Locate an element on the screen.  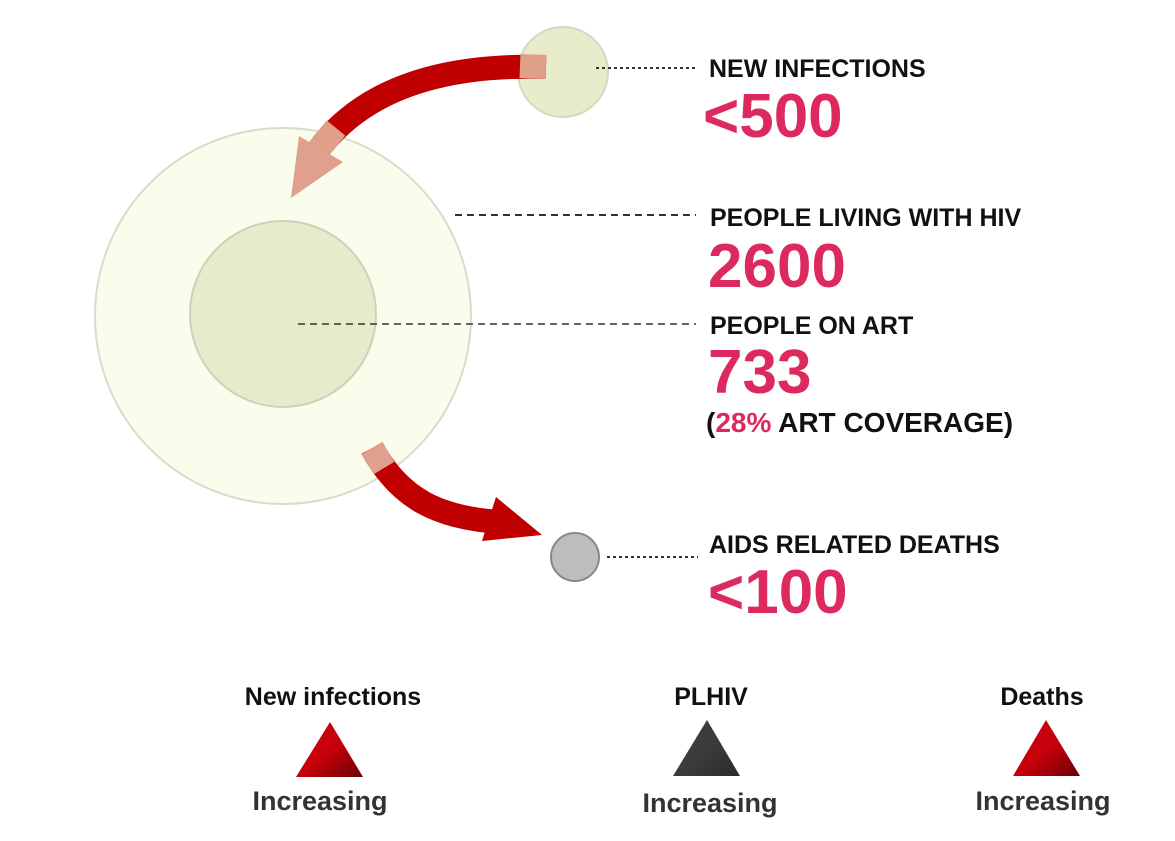
deaths-value: <100 is located at coordinates (778, 592).